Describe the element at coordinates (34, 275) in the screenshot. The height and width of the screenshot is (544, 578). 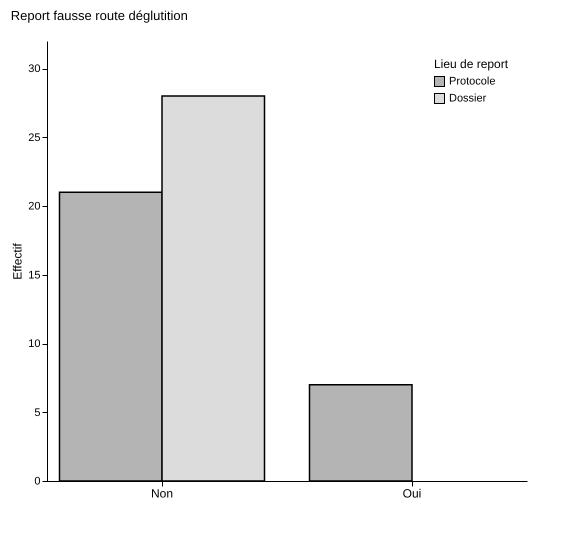
I see `y-tick-label: 15` at that location.